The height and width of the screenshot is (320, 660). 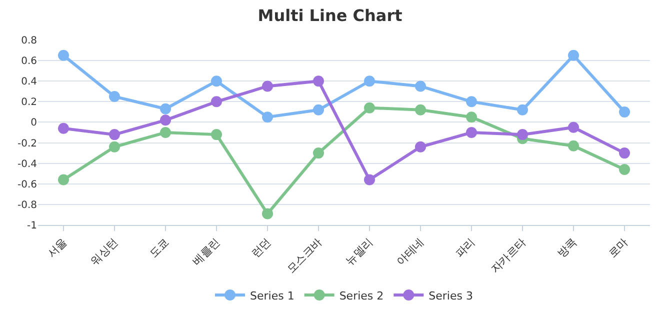 What do you see at coordinates (29, 41) in the screenshot?
I see `y-tick-label: 0.8` at bounding box center [29, 41].